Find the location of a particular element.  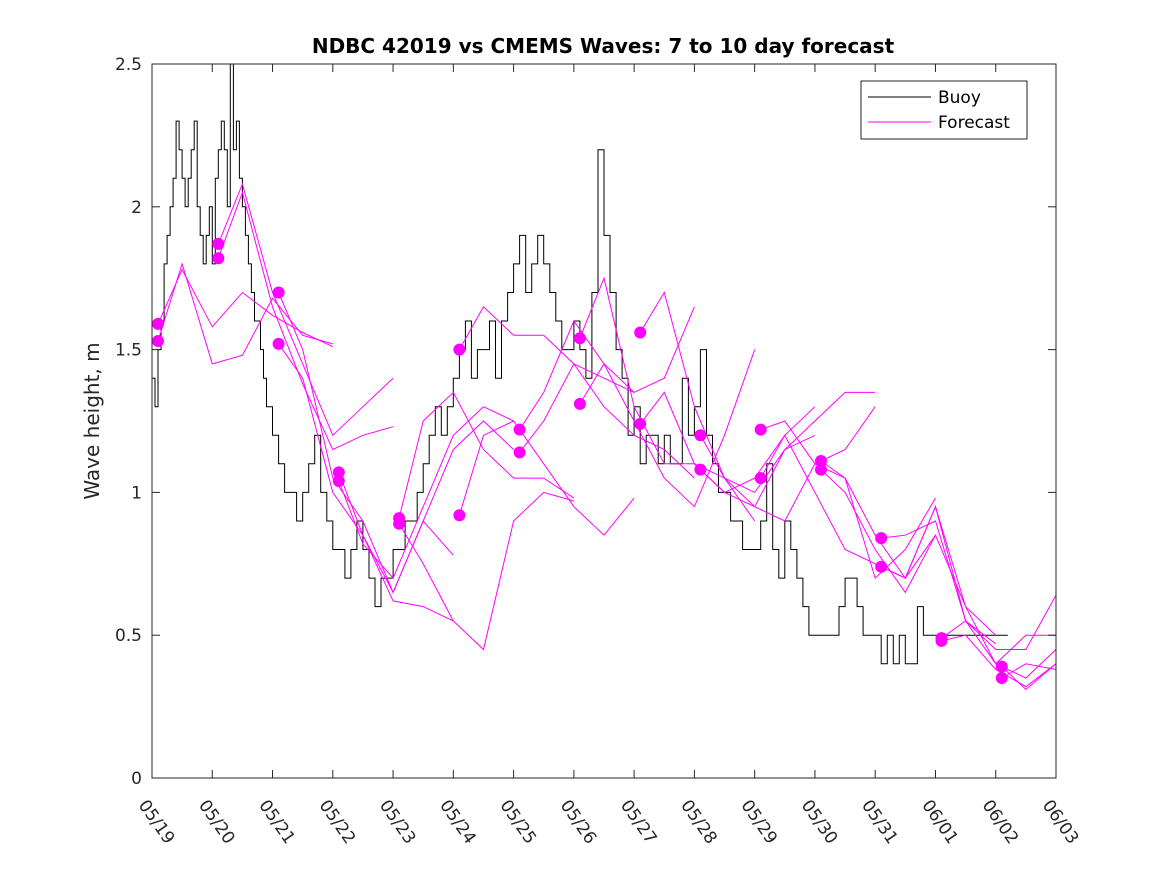

y-tick-label: 0.5 is located at coordinates (128, 636).